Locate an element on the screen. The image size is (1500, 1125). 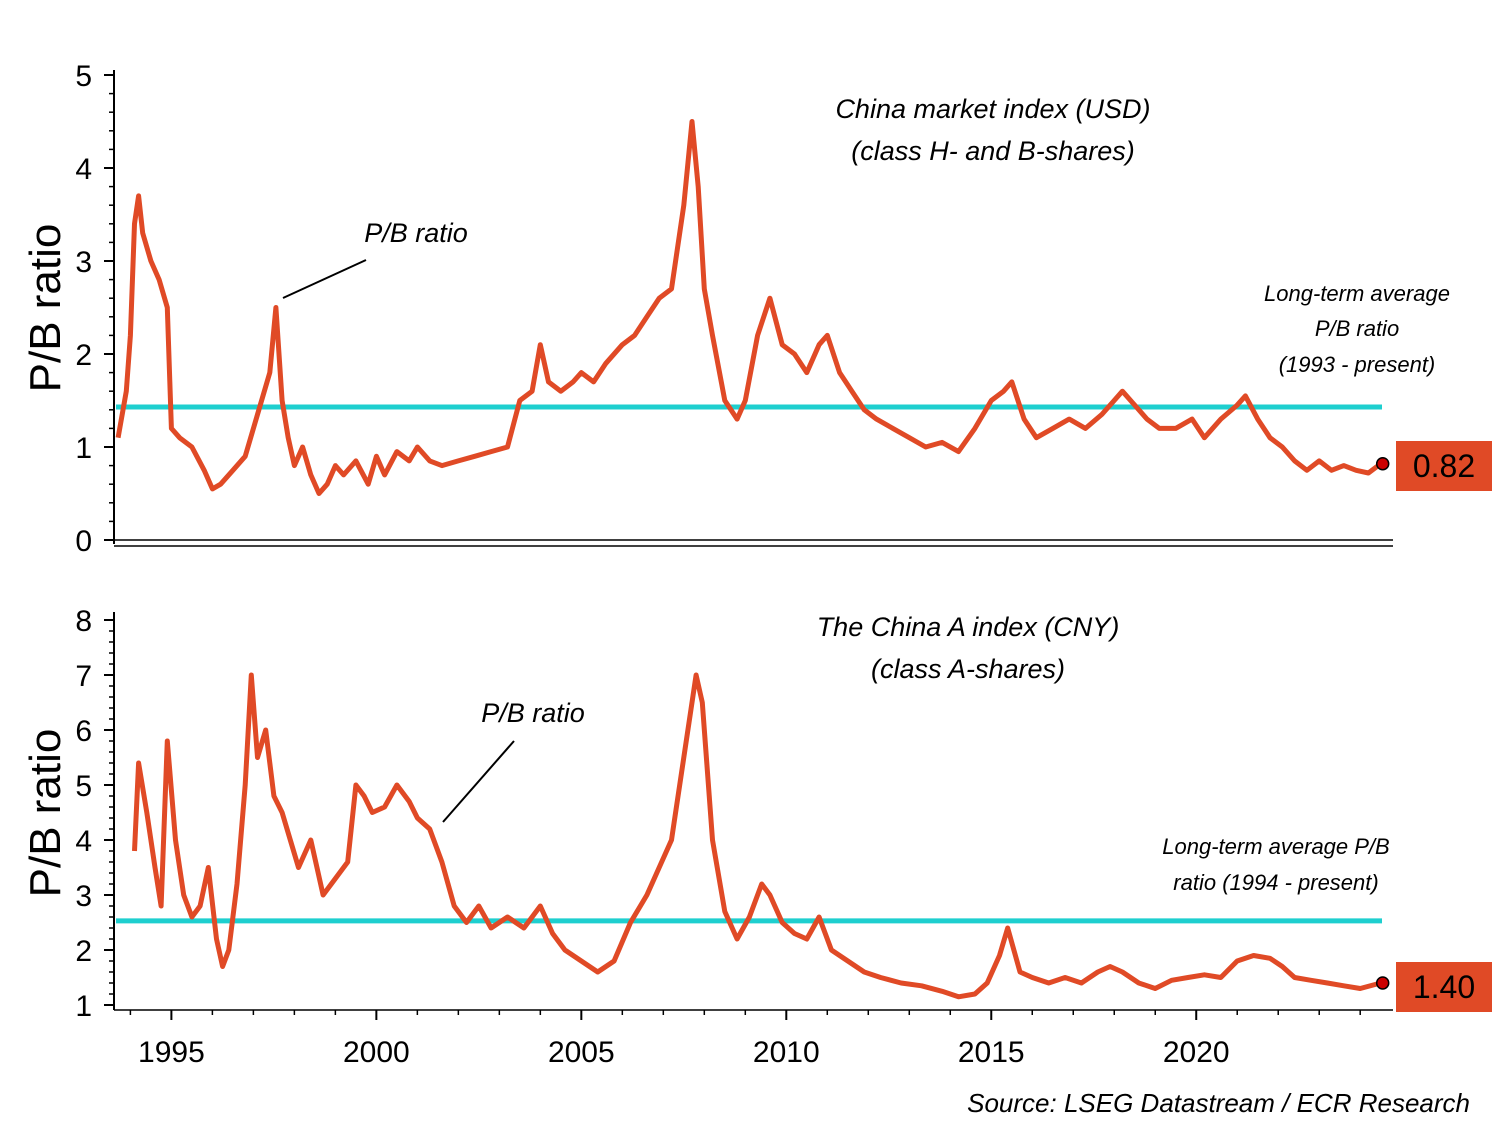
bottom-annotation: P/B ratio is located at coordinates (533, 713).